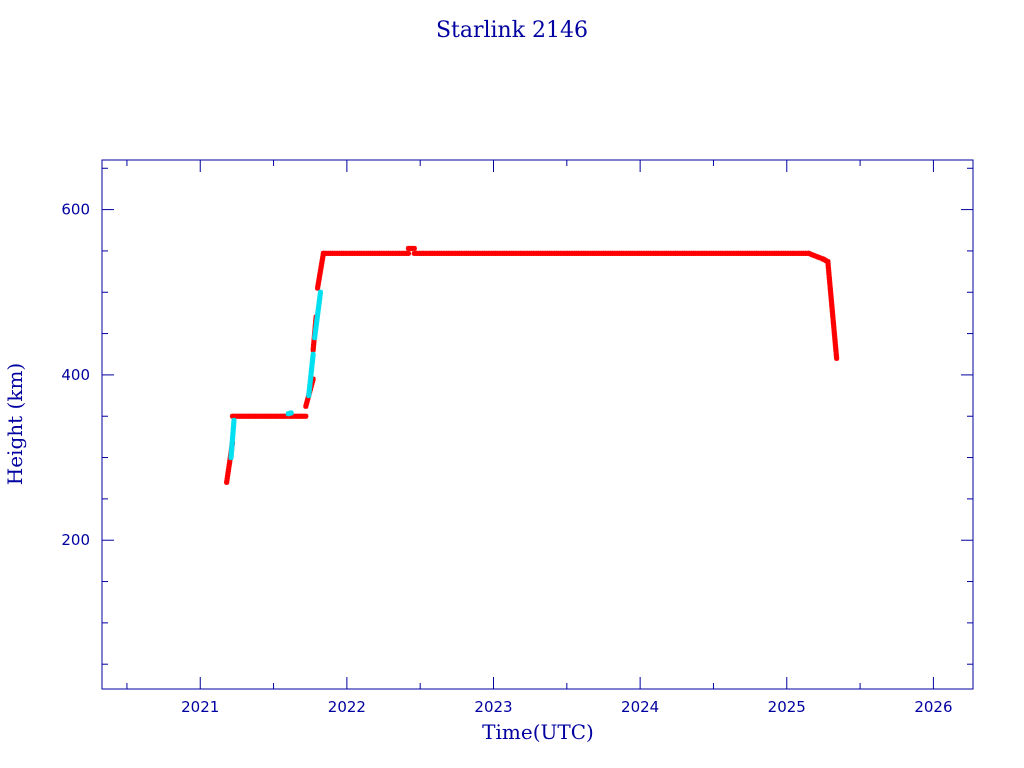  What do you see at coordinates (787, 707) in the screenshot?
I see `x-tick-label: 2025` at bounding box center [787, 707].